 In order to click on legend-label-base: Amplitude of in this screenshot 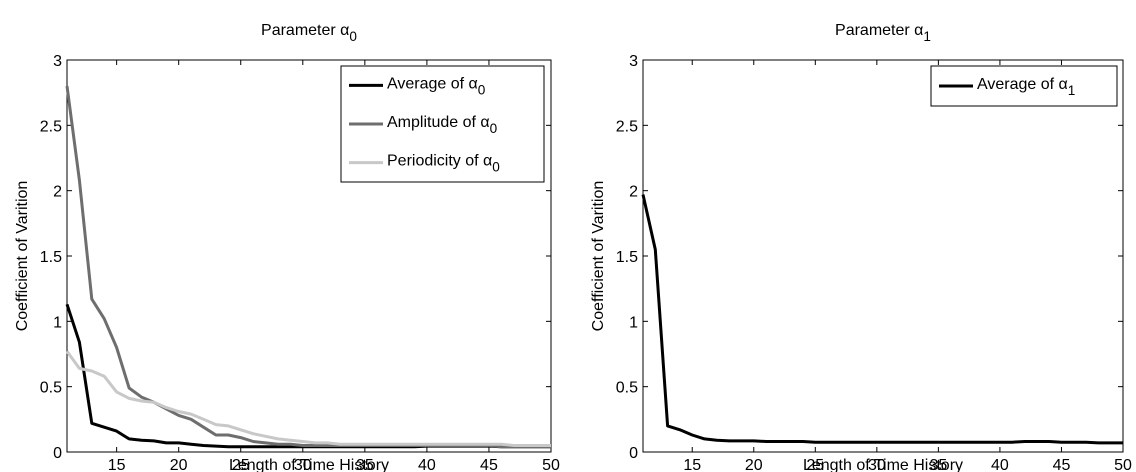, I will do `click(433, 122)`.